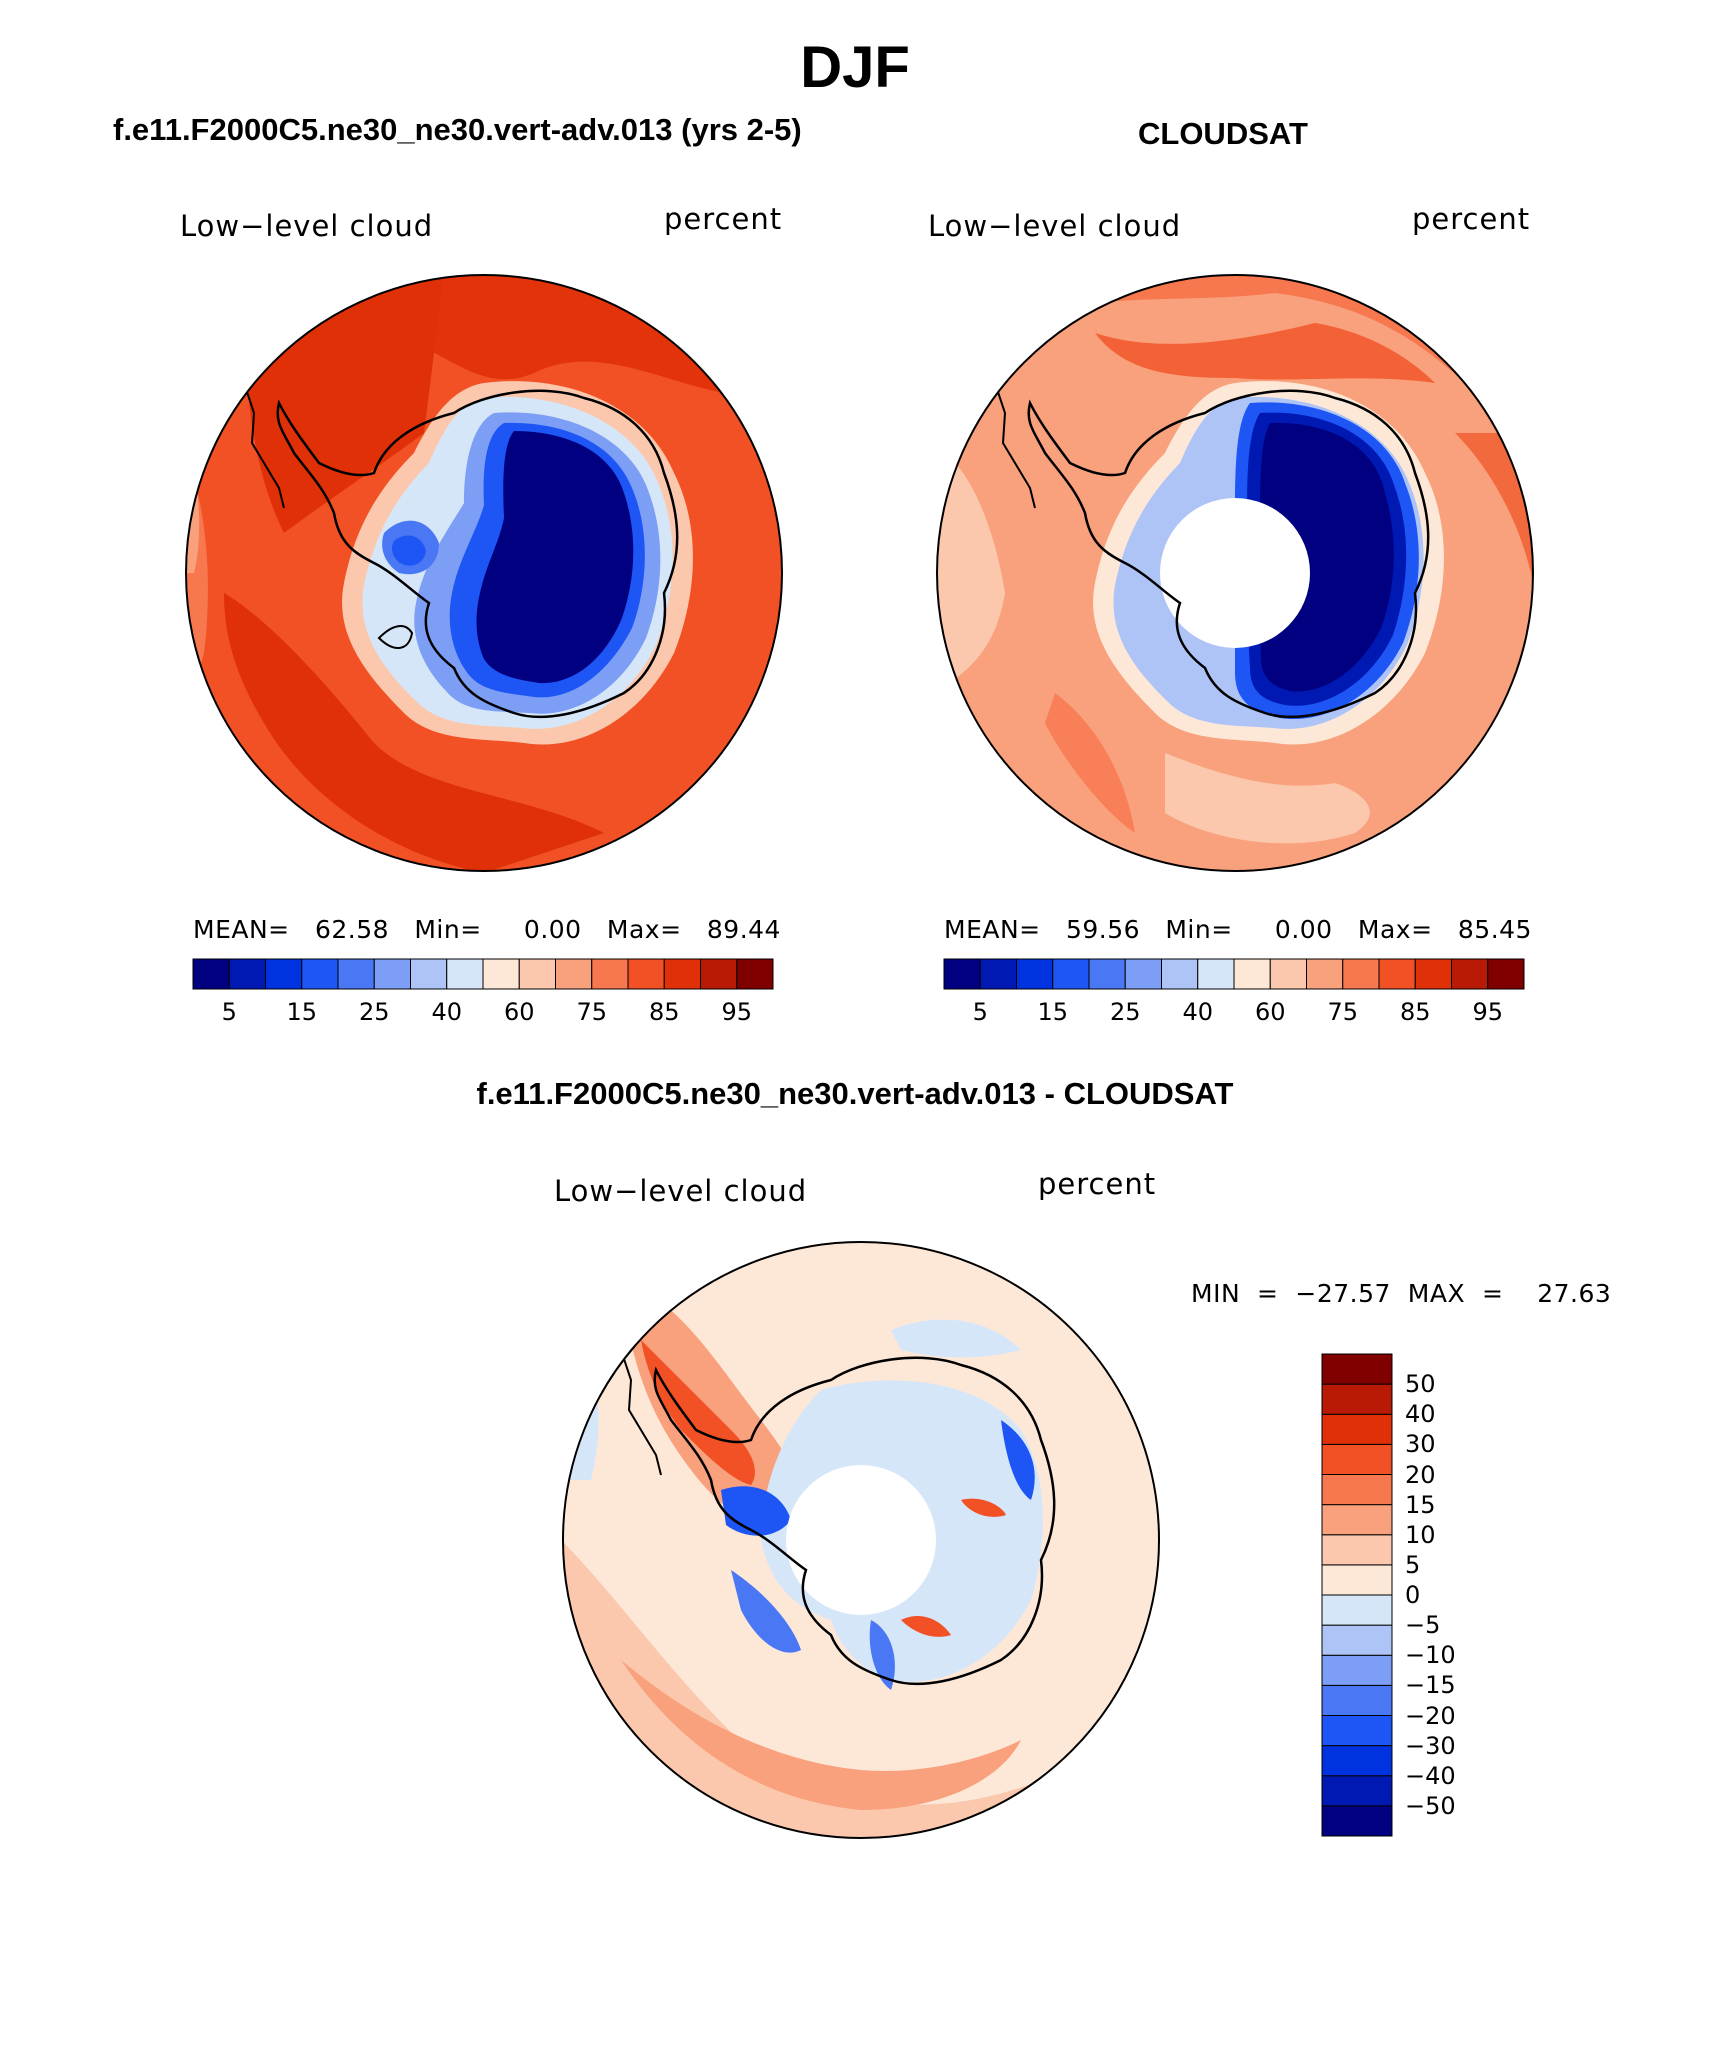 The image size is (1710, 2061). Describe the element at coordinates (1430, 1655) in the screenshot. I see `diff-colorbar-tick-label: −10` at that location.